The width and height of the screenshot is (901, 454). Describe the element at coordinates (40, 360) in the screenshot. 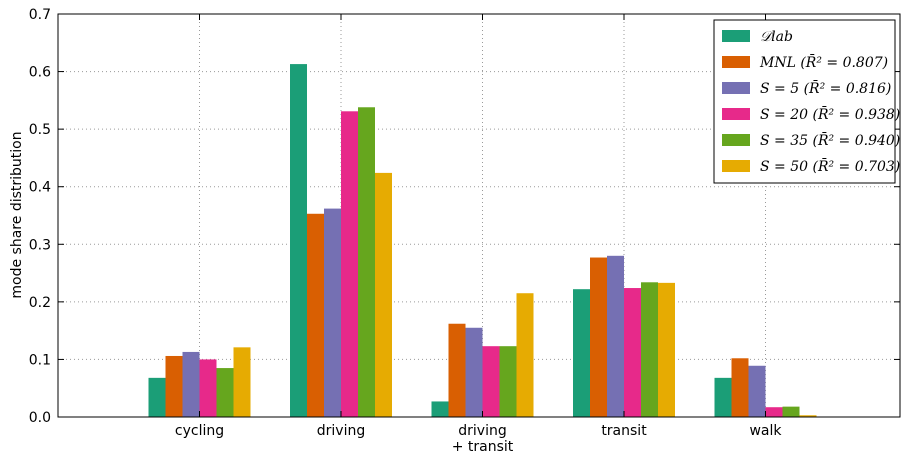

I see `y-tick-label: 0.1` at that location.